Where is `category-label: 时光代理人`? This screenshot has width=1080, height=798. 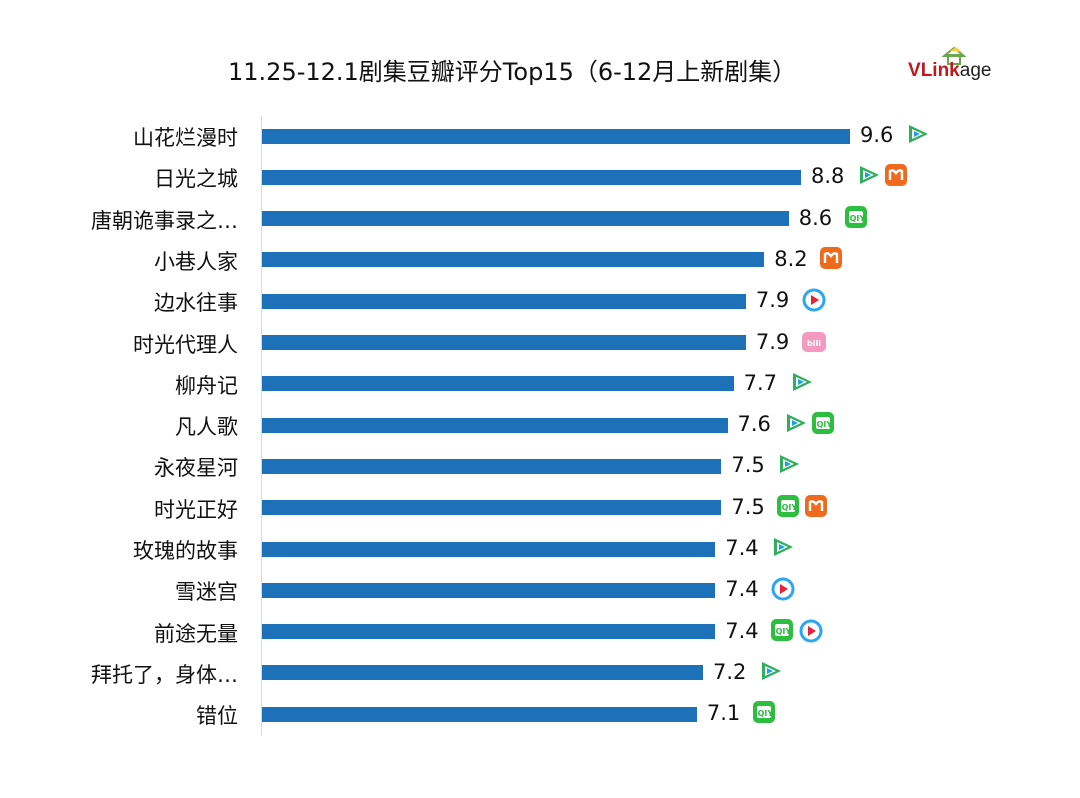
category-label: 时光代理人 is located at coordinates (185, 344).